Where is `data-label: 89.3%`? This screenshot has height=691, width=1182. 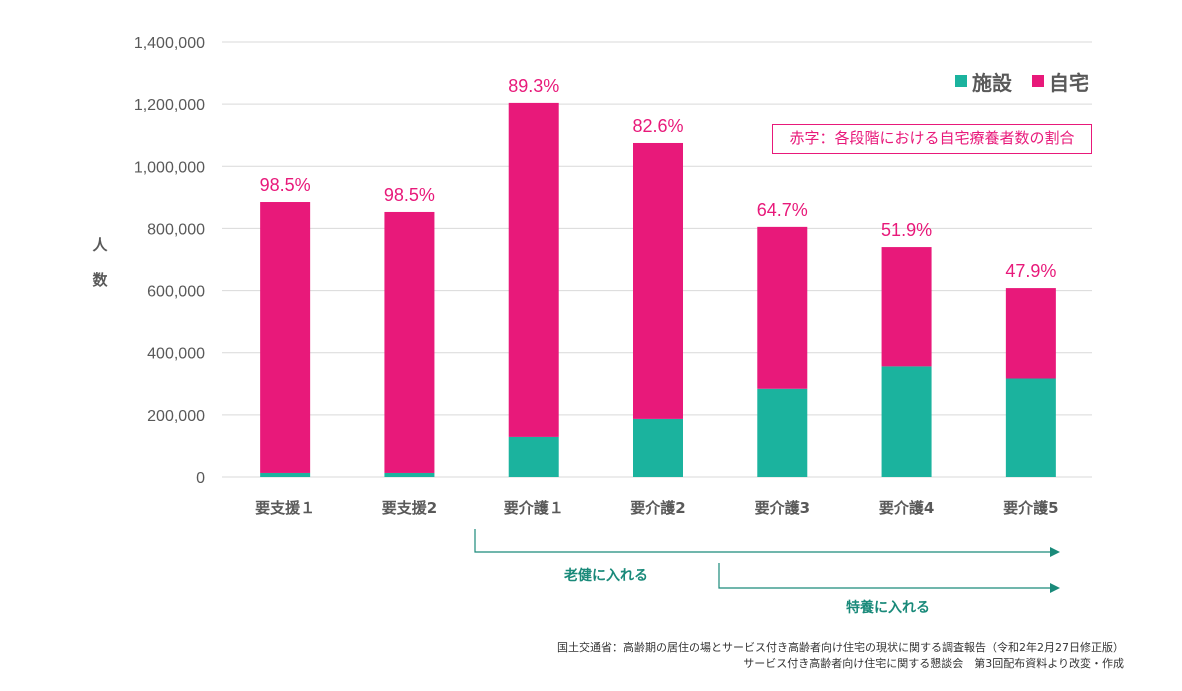 data-label: 89.3% is located at coordinates (533, 86).